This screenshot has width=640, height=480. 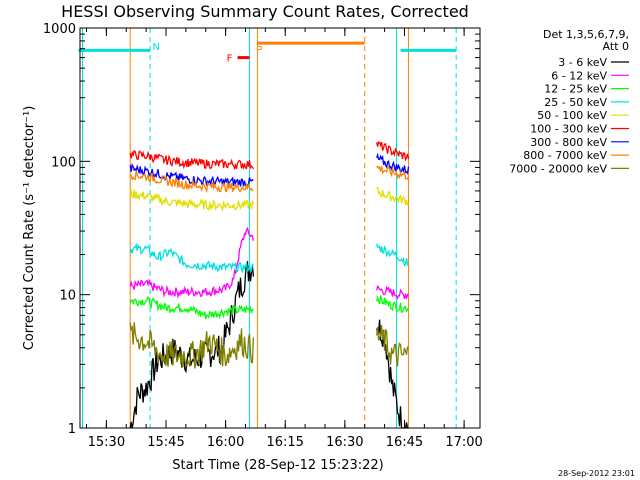 I want to click on legend-entry-label: 3 - 6 keV, so click(x=582, y=62).